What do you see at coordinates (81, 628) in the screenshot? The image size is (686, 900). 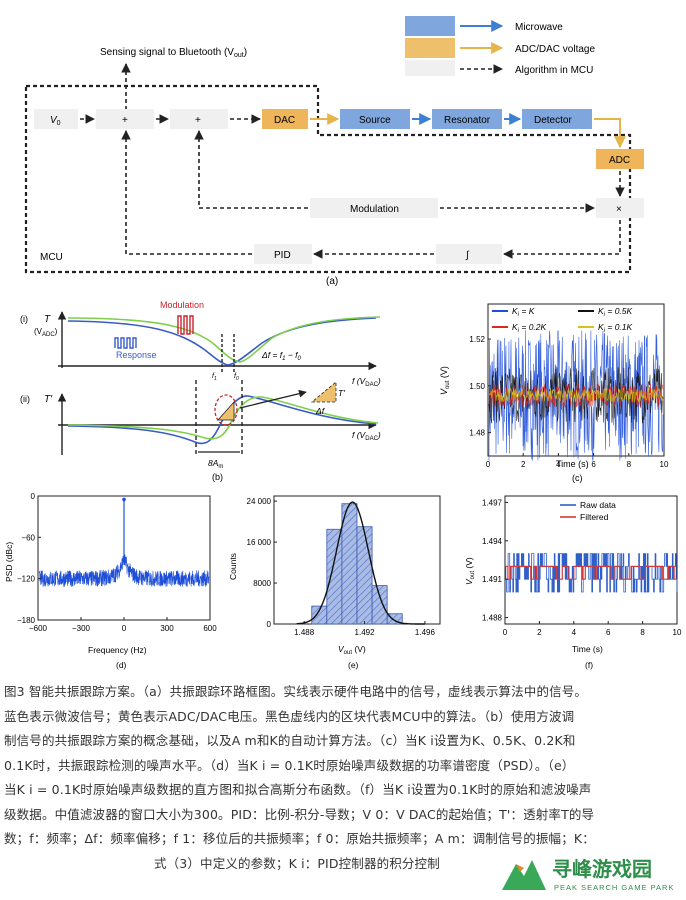 I see `x-tick-label: −300` at bounding box center [81, 628].